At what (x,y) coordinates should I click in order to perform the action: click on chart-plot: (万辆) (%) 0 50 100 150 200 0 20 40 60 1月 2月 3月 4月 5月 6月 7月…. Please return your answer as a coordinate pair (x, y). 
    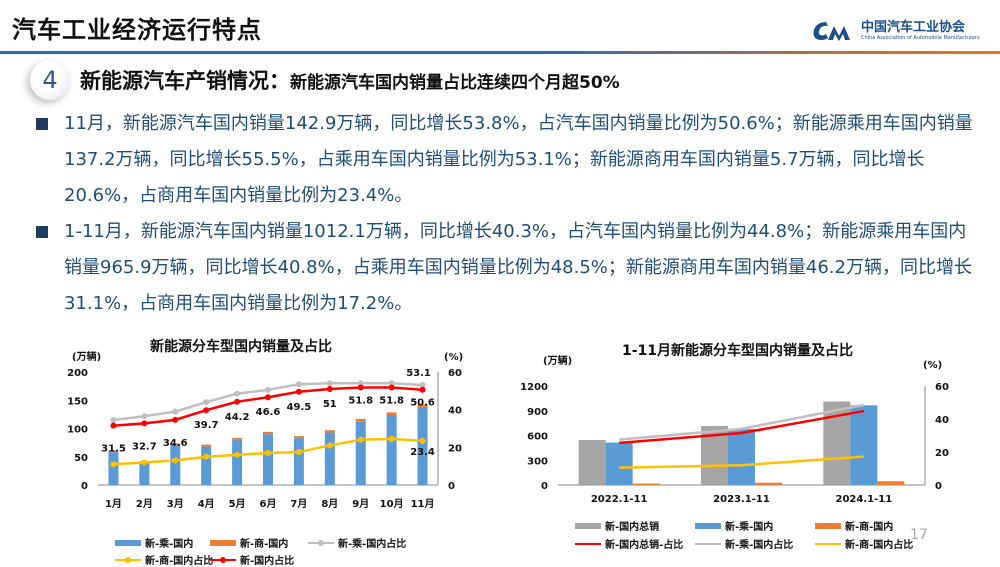
    Looking at the image, I should click on (265, 430).